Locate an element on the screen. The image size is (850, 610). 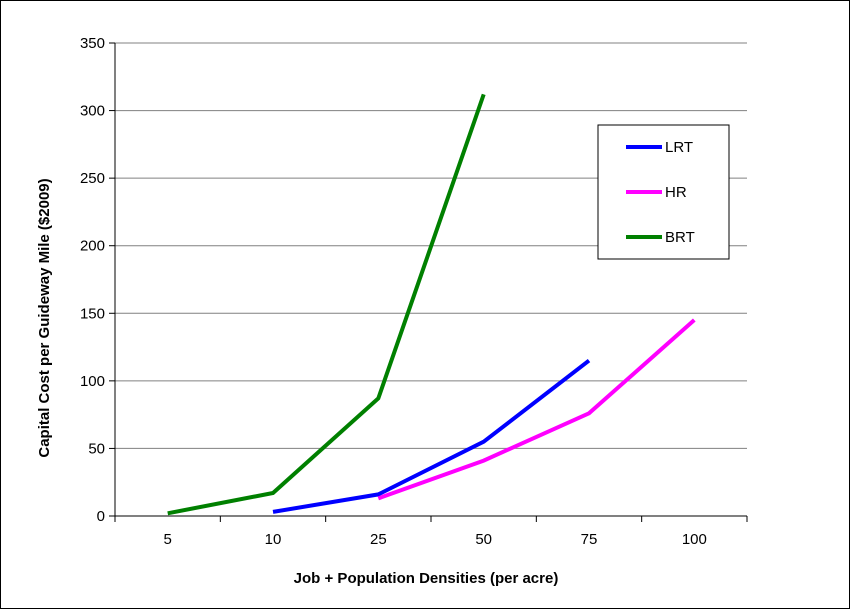
y-tick-label: 50 is located at coordinates (96, 448).